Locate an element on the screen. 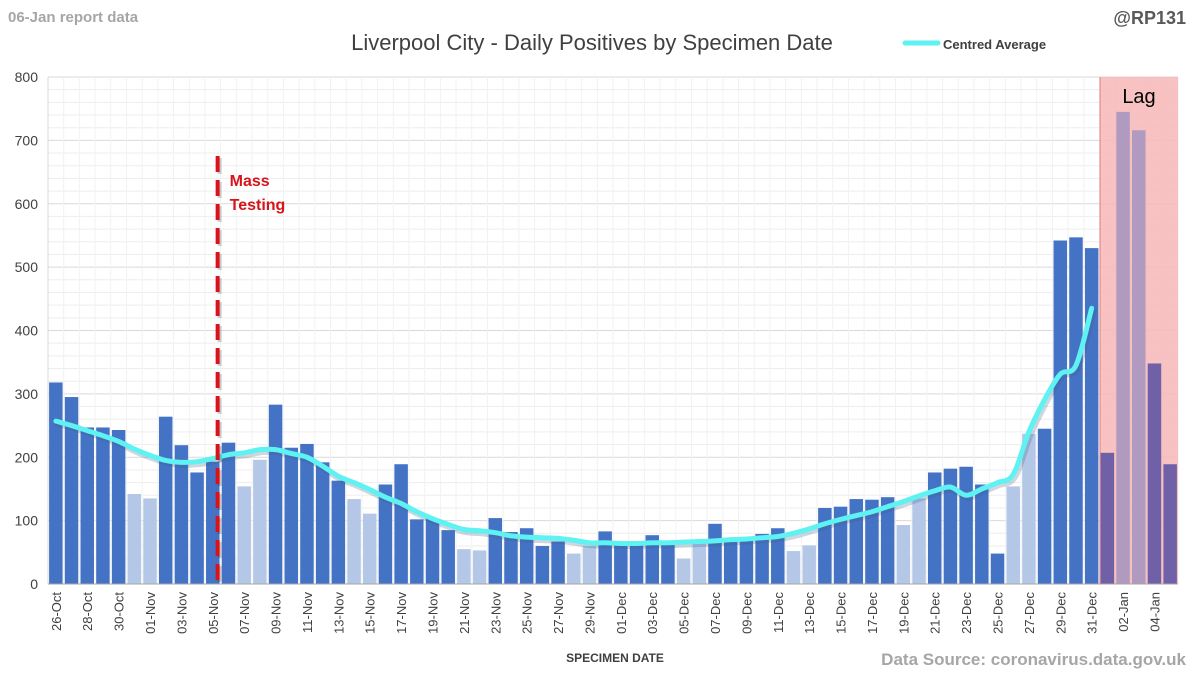 The width and height of the screenshot is (1200, 675). bar-29-Oct is located at coordinates (103, 505).